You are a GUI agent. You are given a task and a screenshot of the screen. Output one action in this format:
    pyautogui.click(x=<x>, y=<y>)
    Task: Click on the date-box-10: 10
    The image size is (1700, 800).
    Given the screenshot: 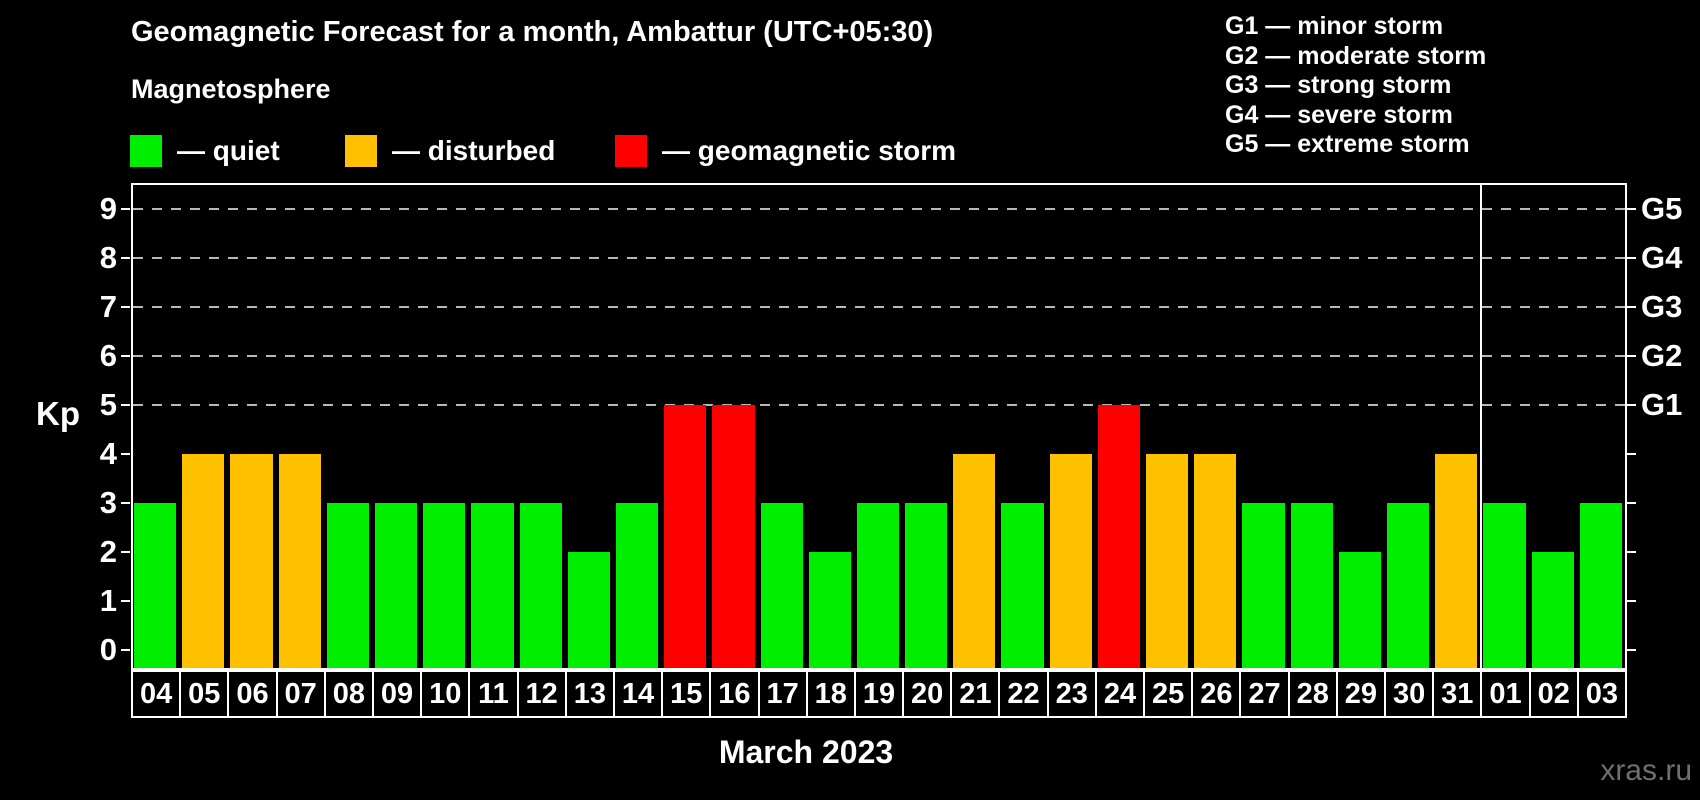 What is the action you would take?
    pyautogui.click(x=445, y=694)
    